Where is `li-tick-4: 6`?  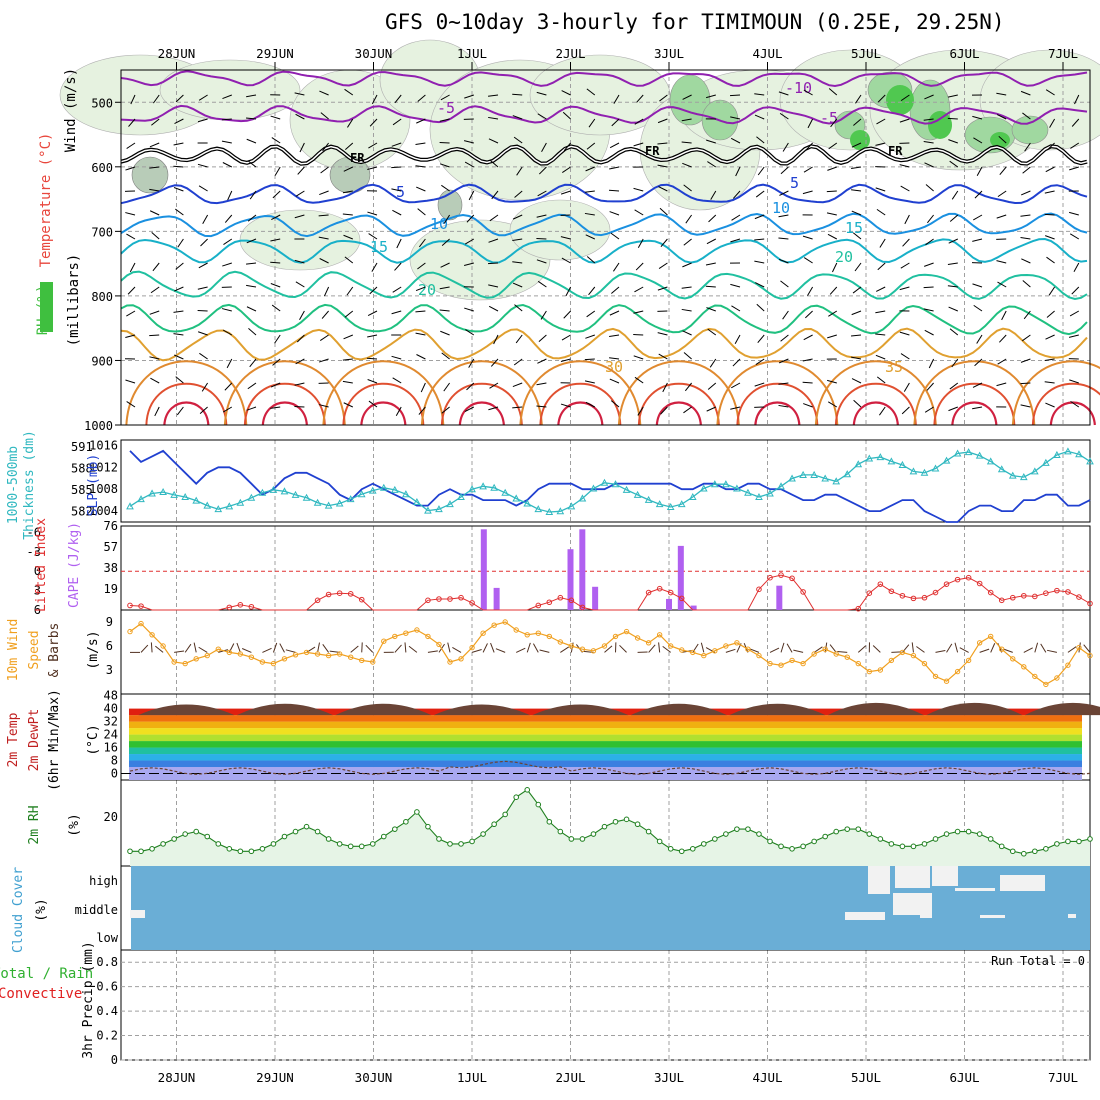 li-tick-4: 6 is located at coordinates (37, 610).